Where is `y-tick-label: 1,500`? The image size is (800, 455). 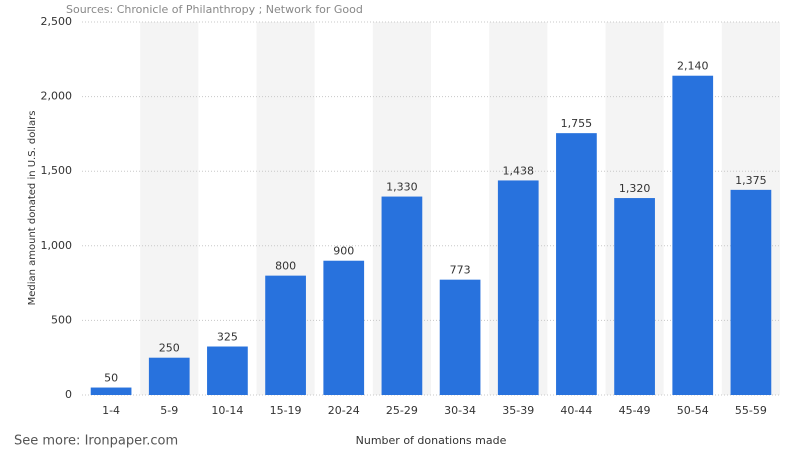 y-tick-label: 1,500 is located at coordinates (57, 170).